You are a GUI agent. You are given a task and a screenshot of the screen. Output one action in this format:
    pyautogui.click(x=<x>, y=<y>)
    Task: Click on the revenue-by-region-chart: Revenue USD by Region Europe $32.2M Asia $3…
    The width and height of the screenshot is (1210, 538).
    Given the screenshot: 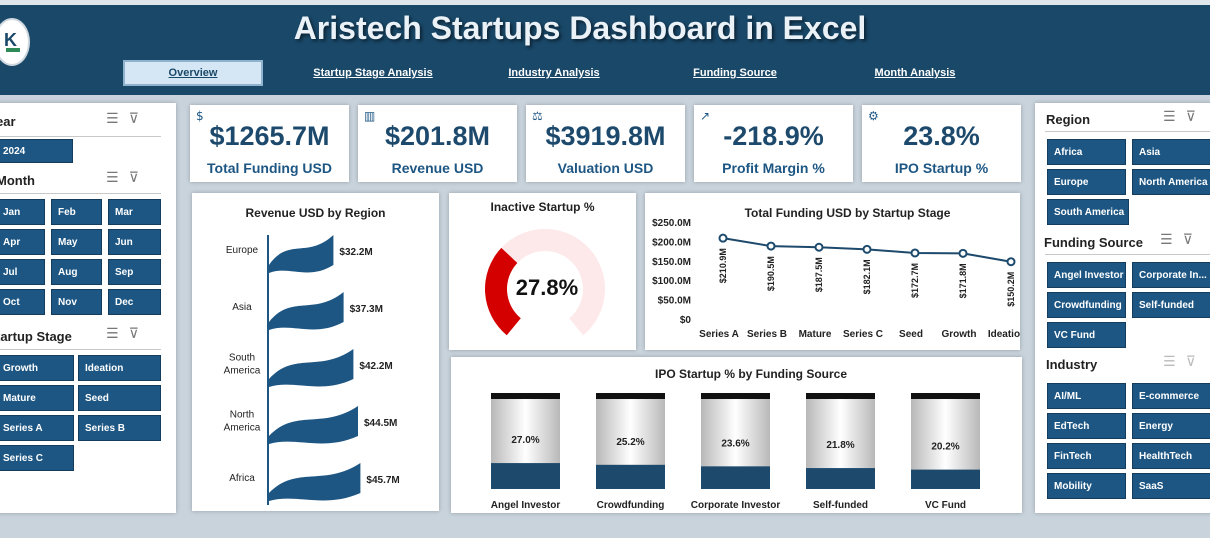 What is the action you would take?
    pyautogui.click(x=315, y=352)
    